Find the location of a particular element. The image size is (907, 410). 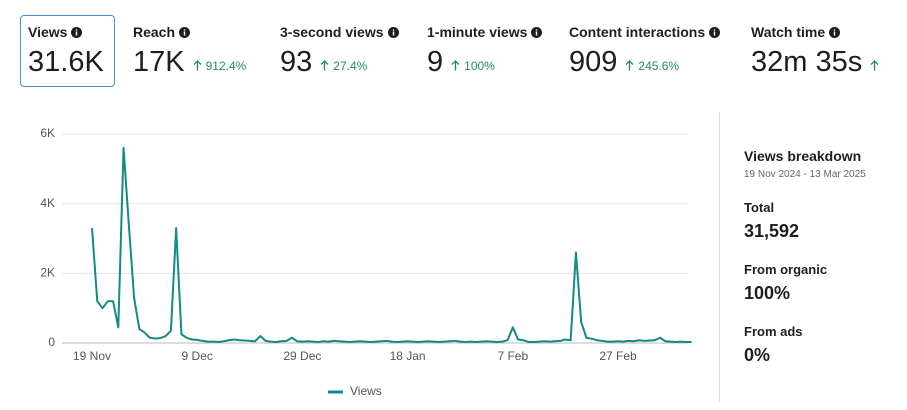

metric-label: Reach is located at coordinates (154, 32).